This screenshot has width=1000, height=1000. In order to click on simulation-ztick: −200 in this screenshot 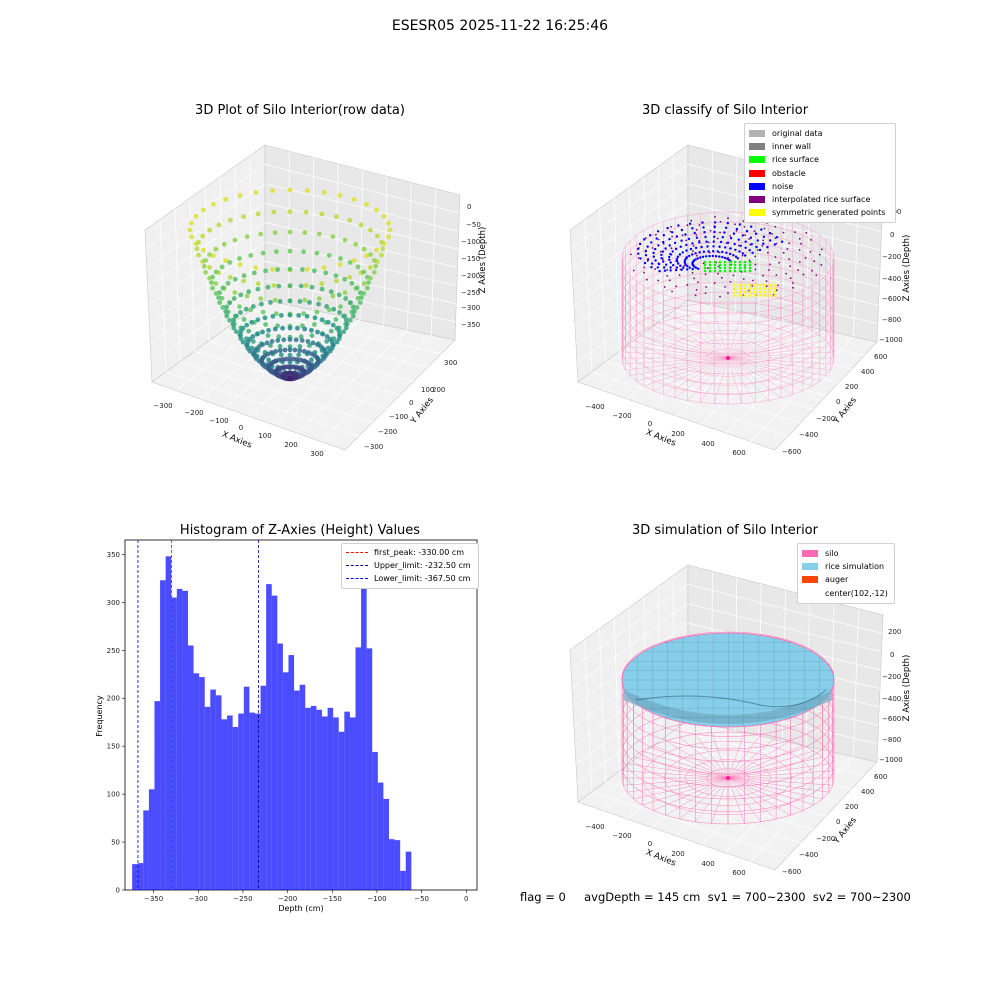, I will do `click(891, 677)`.